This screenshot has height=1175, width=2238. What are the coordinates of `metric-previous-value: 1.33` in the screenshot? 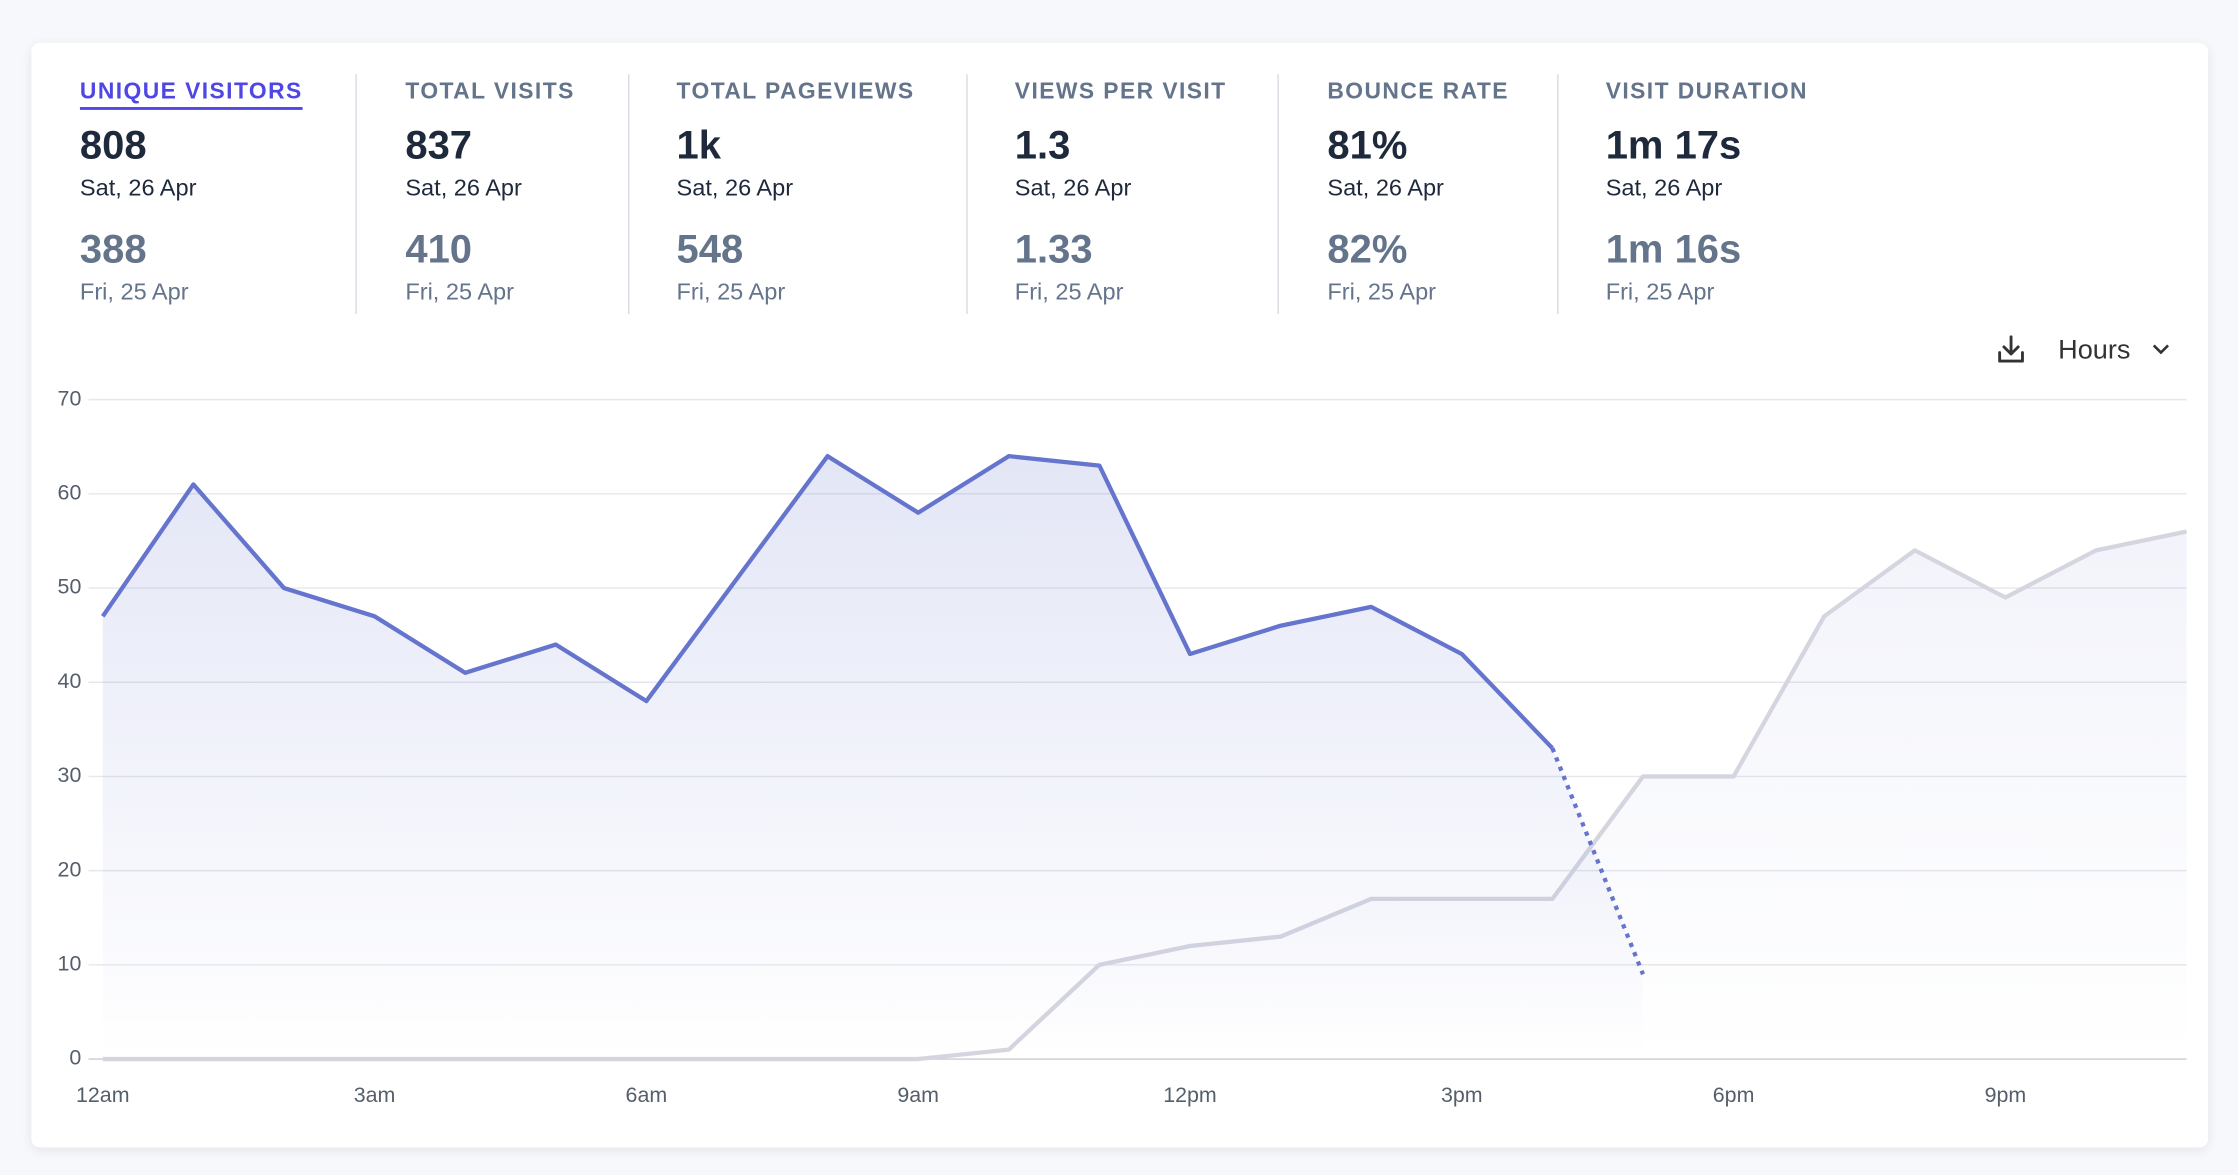 It's located at (1053, 249).